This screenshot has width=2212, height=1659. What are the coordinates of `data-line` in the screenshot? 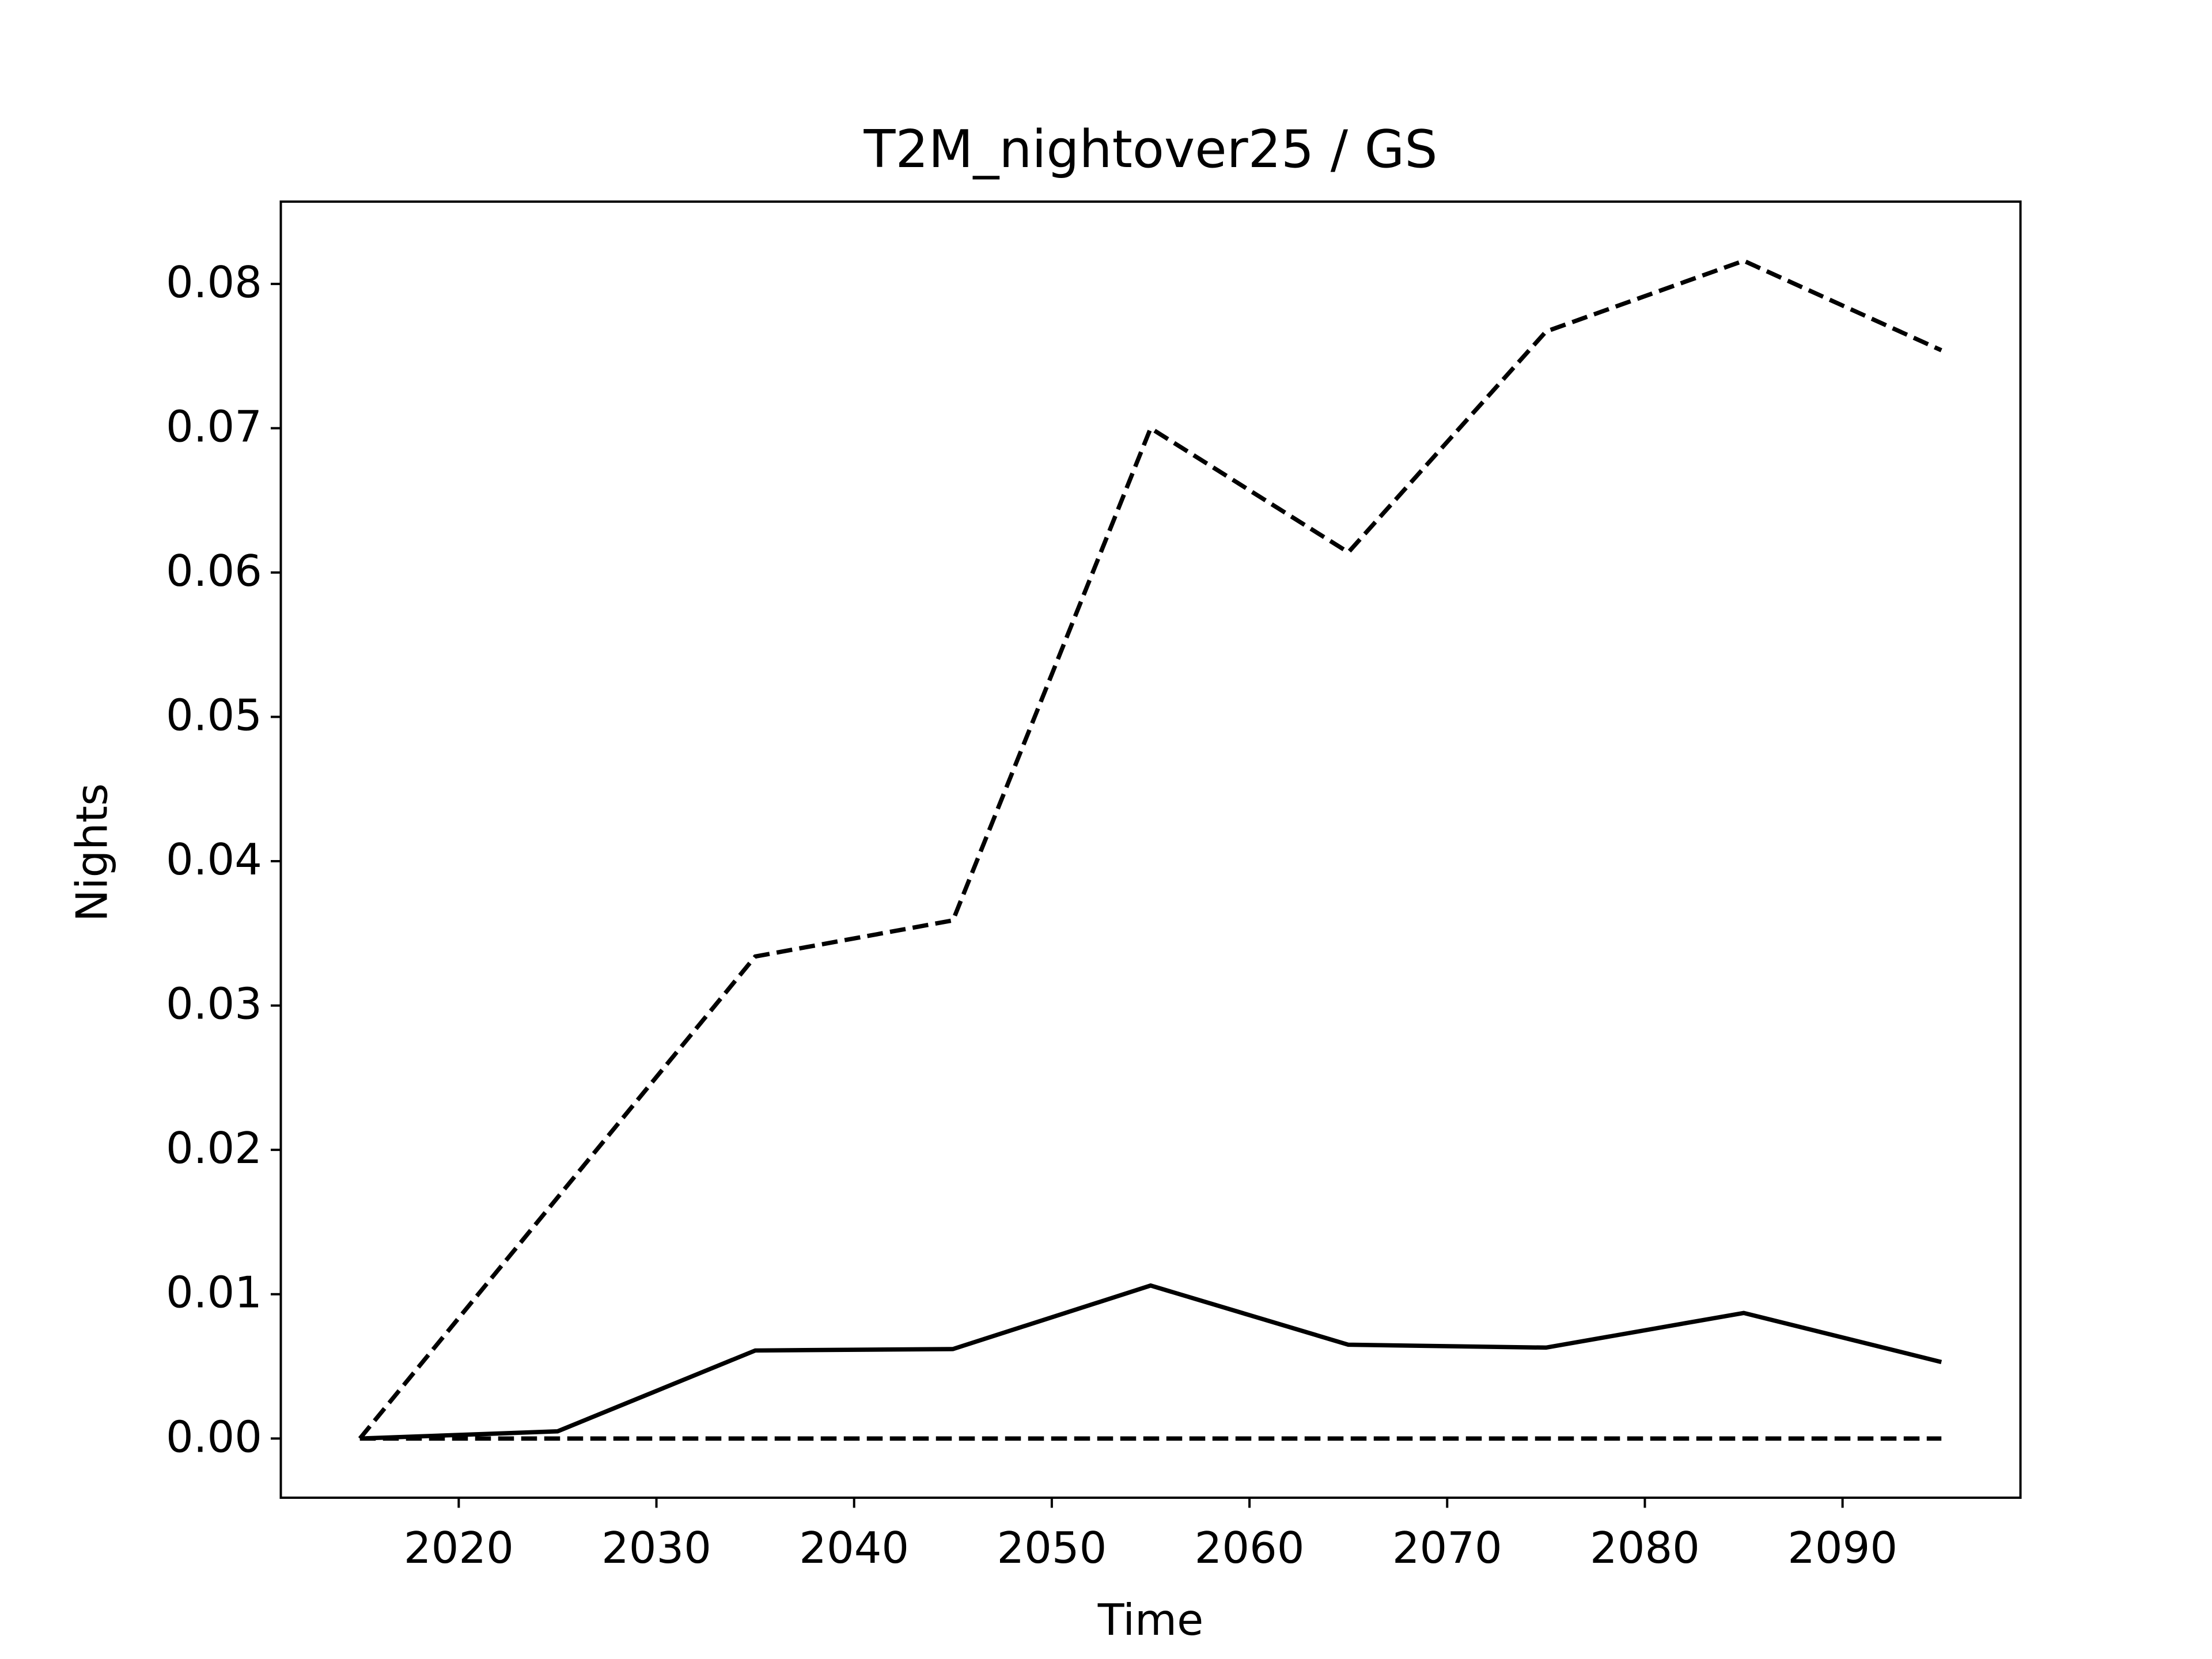 It's located at (1150, 1362).